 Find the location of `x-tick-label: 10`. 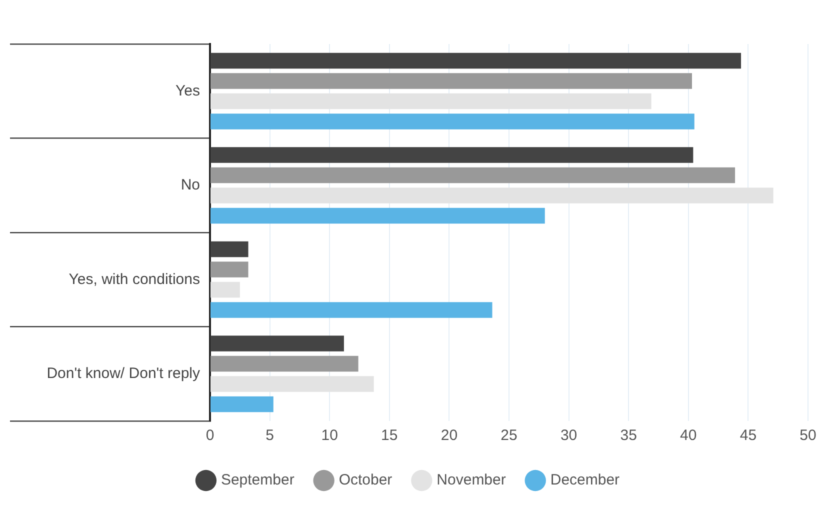

x-tick-label: 10 is located at coordinates (329, 435).